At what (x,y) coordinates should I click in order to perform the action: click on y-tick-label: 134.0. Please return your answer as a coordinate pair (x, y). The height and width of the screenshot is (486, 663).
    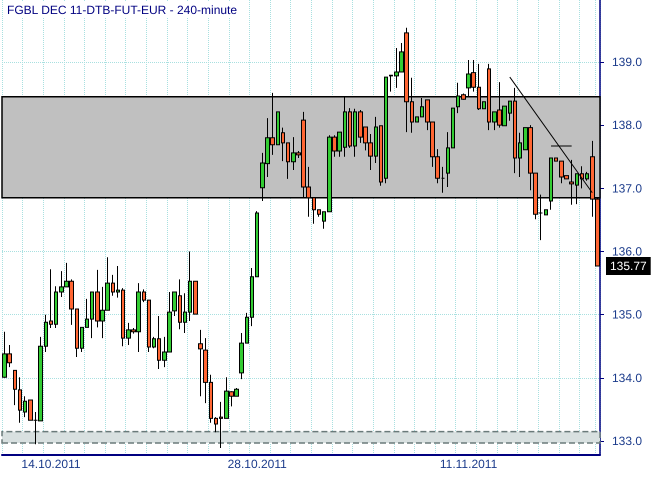
    Looking at the image, I should click on (627, 377).